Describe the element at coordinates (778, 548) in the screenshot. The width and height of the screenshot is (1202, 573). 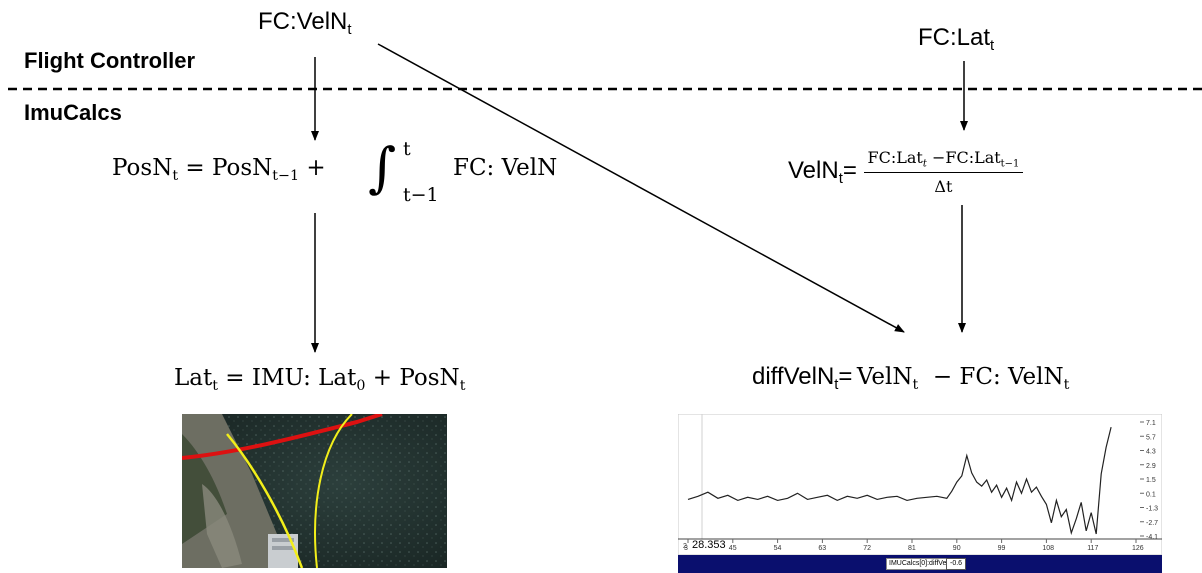
I see `chart-x-tick-label: 54` at that location.